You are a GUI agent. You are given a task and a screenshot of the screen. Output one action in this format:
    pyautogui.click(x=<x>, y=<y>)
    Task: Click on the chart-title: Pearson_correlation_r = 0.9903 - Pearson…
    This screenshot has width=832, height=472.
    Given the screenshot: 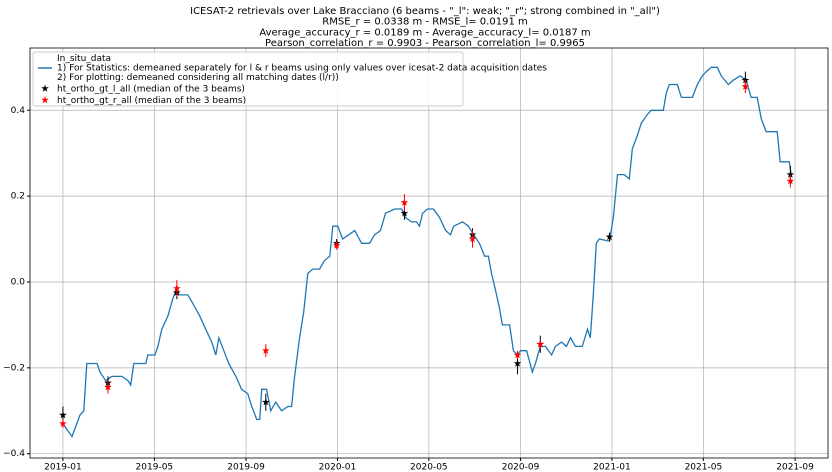 What is the action you would take?
    pyautogui.click(x=425, y=43)
    